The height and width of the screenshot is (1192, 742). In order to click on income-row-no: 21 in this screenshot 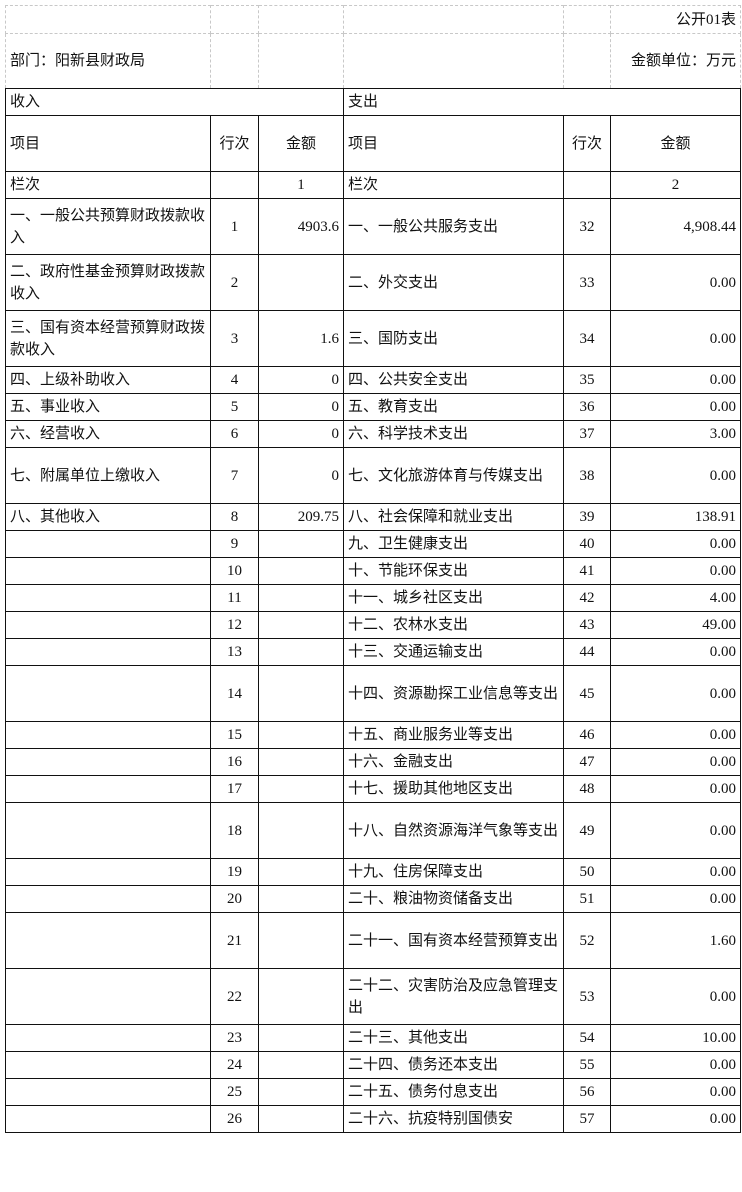, I will do `click(234, 940)`.